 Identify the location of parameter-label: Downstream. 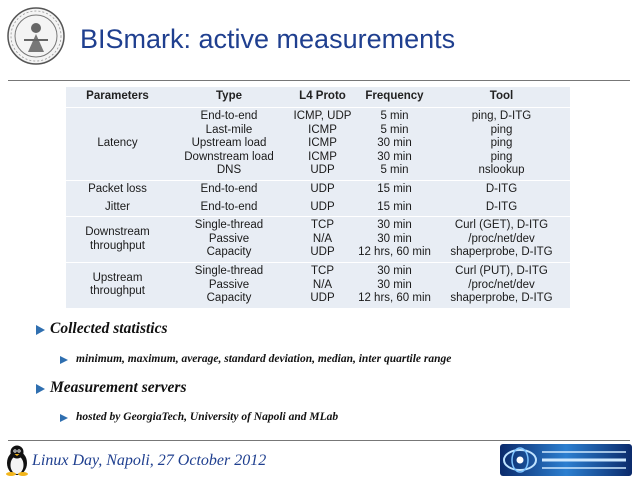
(117, 231).